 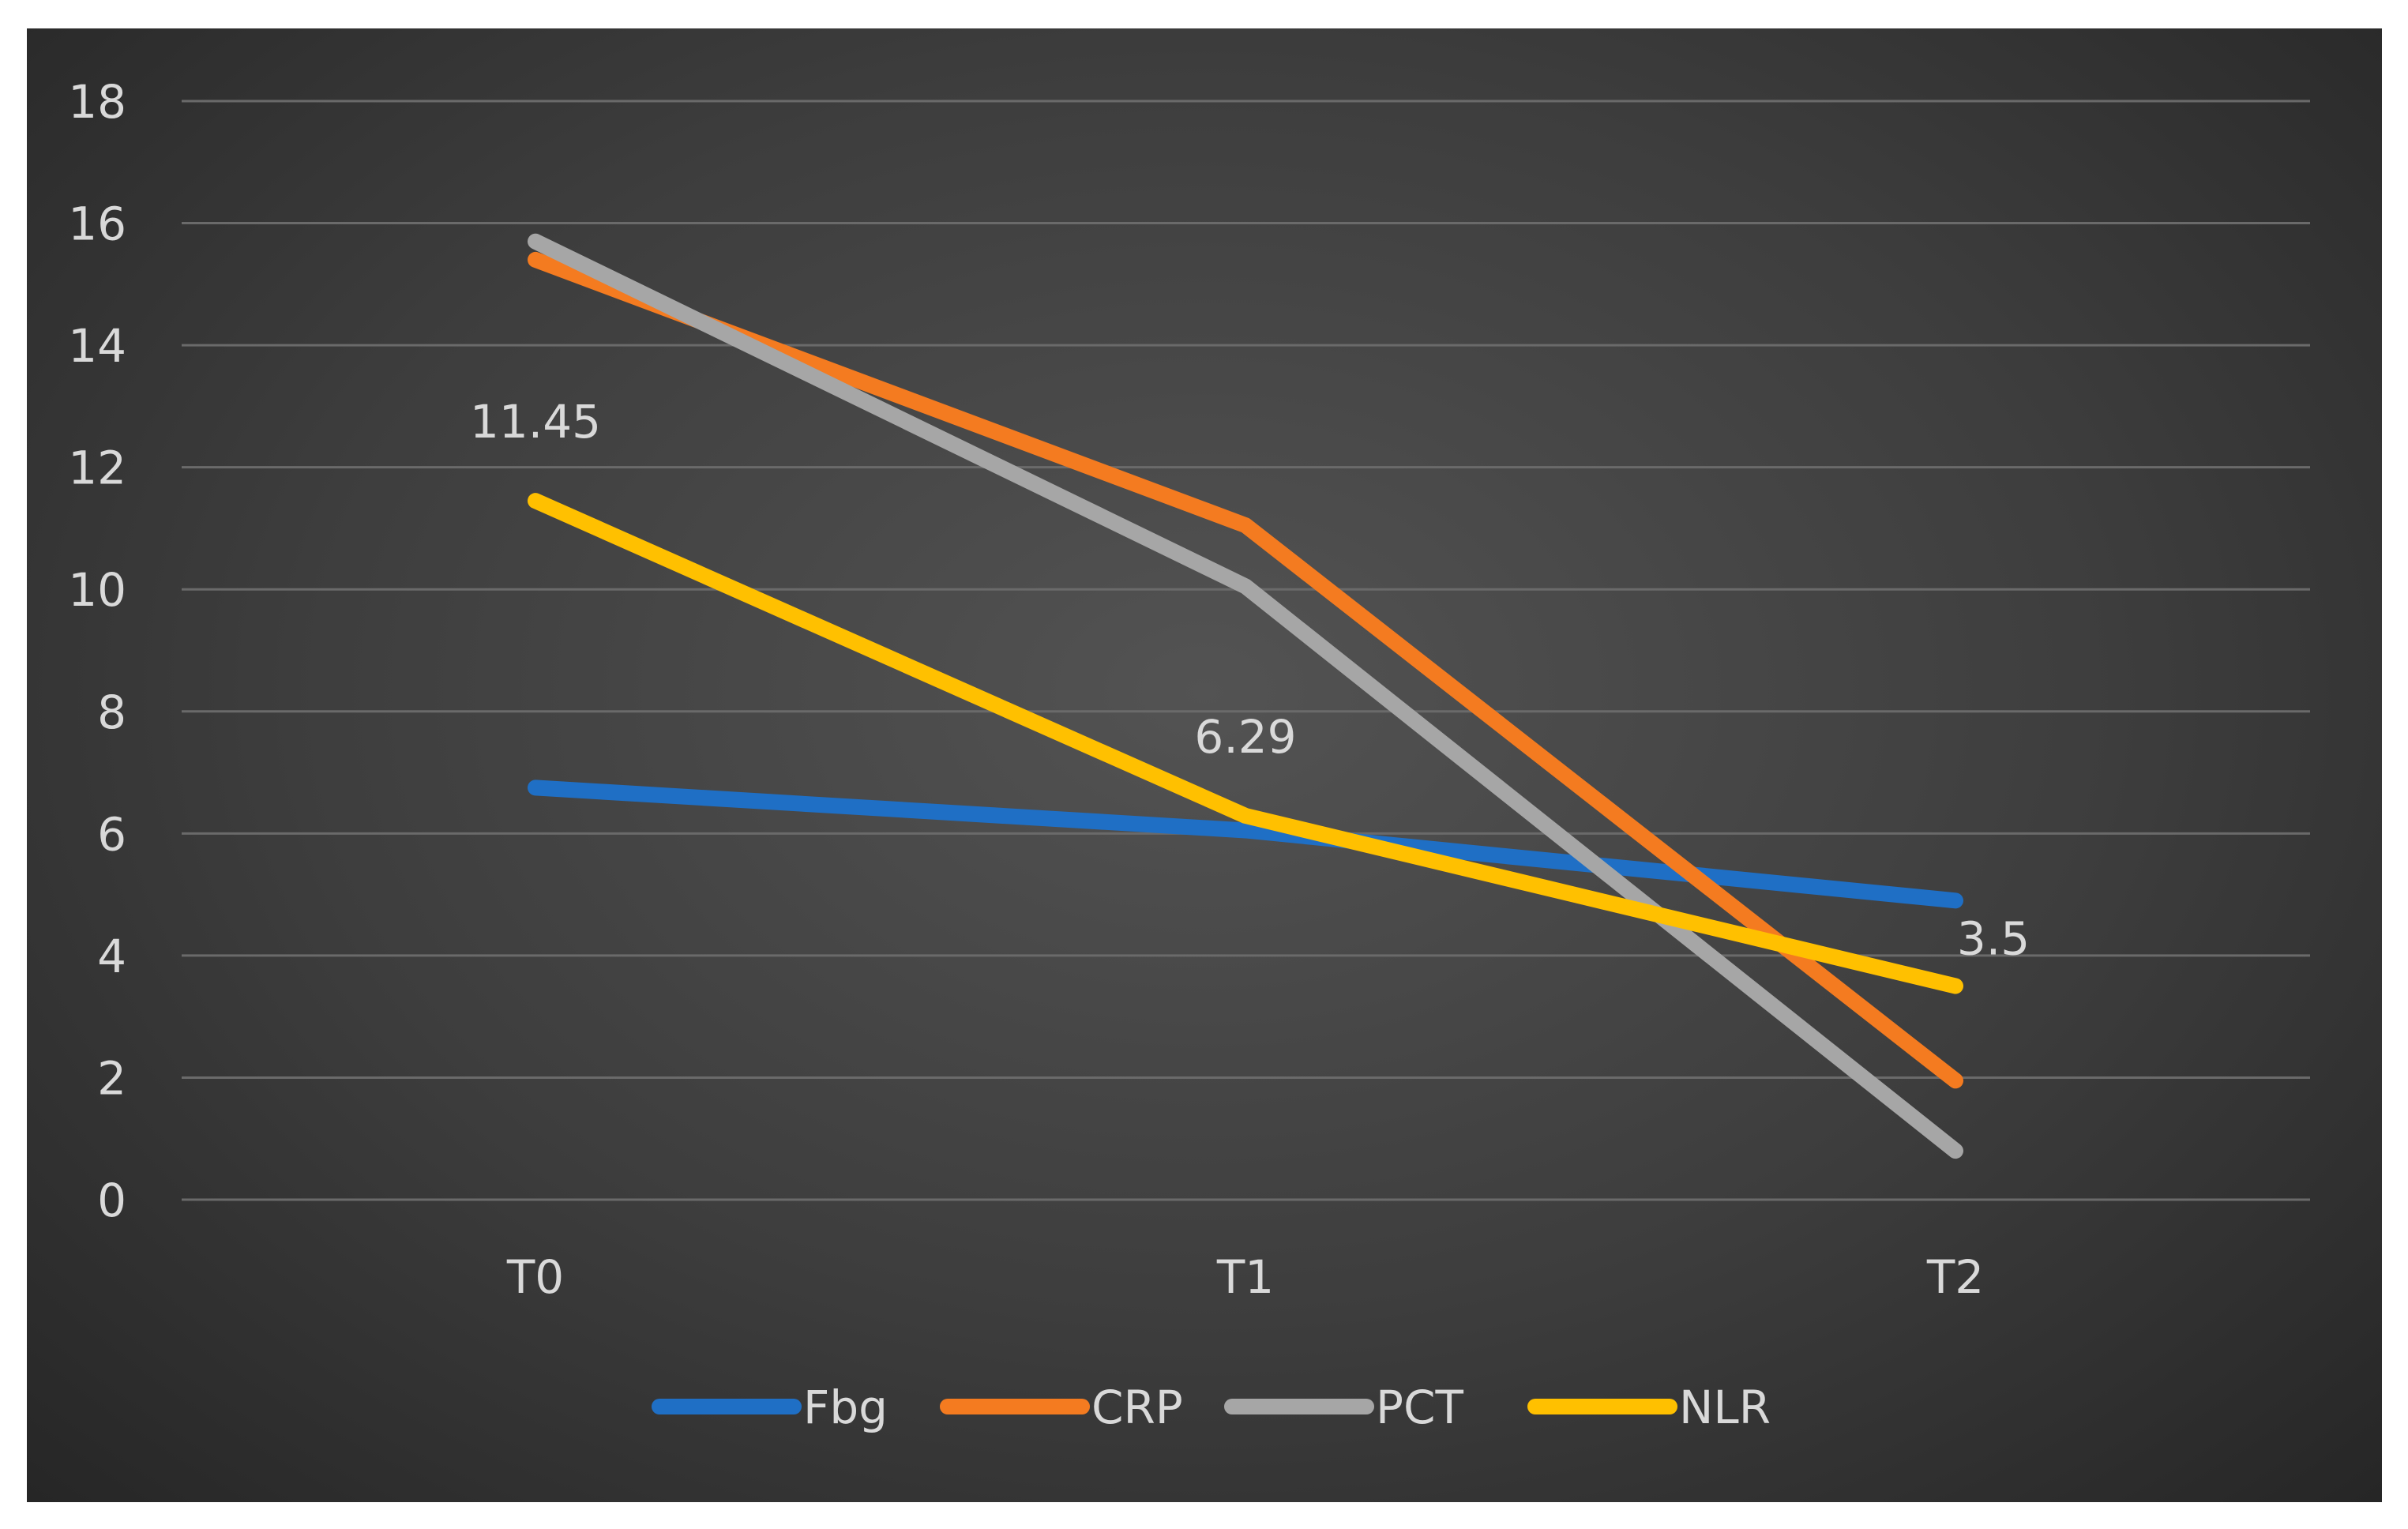 What do you see at coordinates (1994, 939) in the screenshot?
I see `data-label-nlr-t2: 3.5` at bounding box center [1994, 939].